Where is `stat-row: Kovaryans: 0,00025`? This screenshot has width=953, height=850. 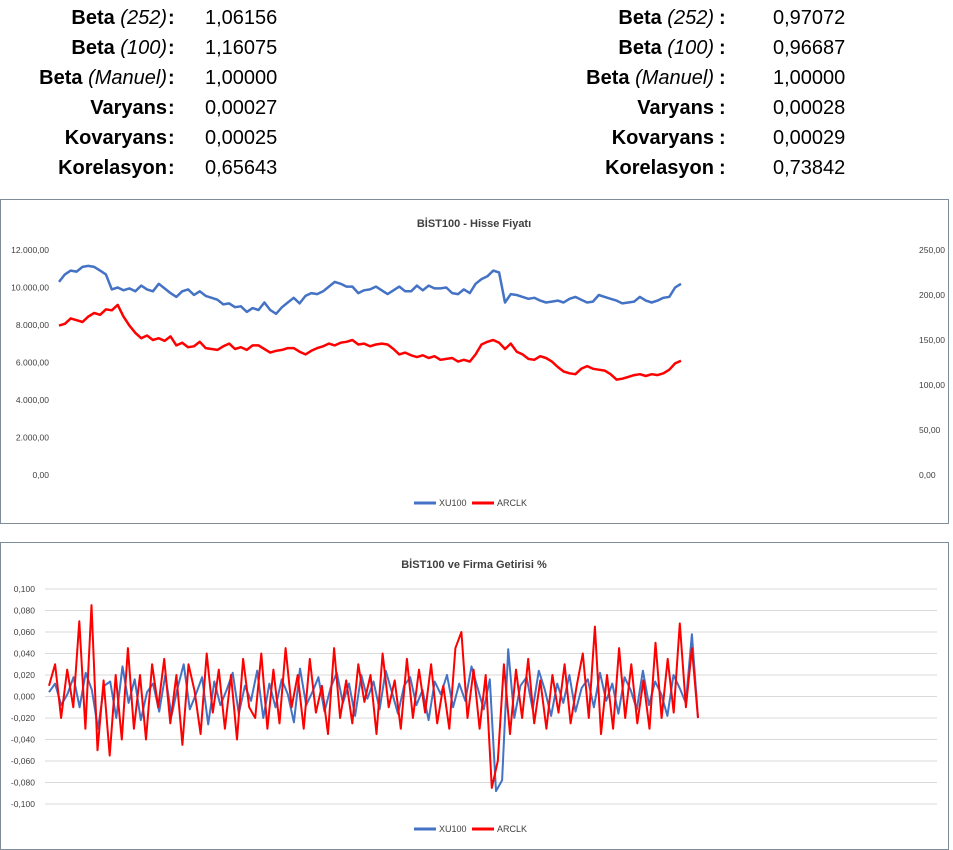 stat-row: Kovaryans: 0,00025 is located at coordinates (450, 138).